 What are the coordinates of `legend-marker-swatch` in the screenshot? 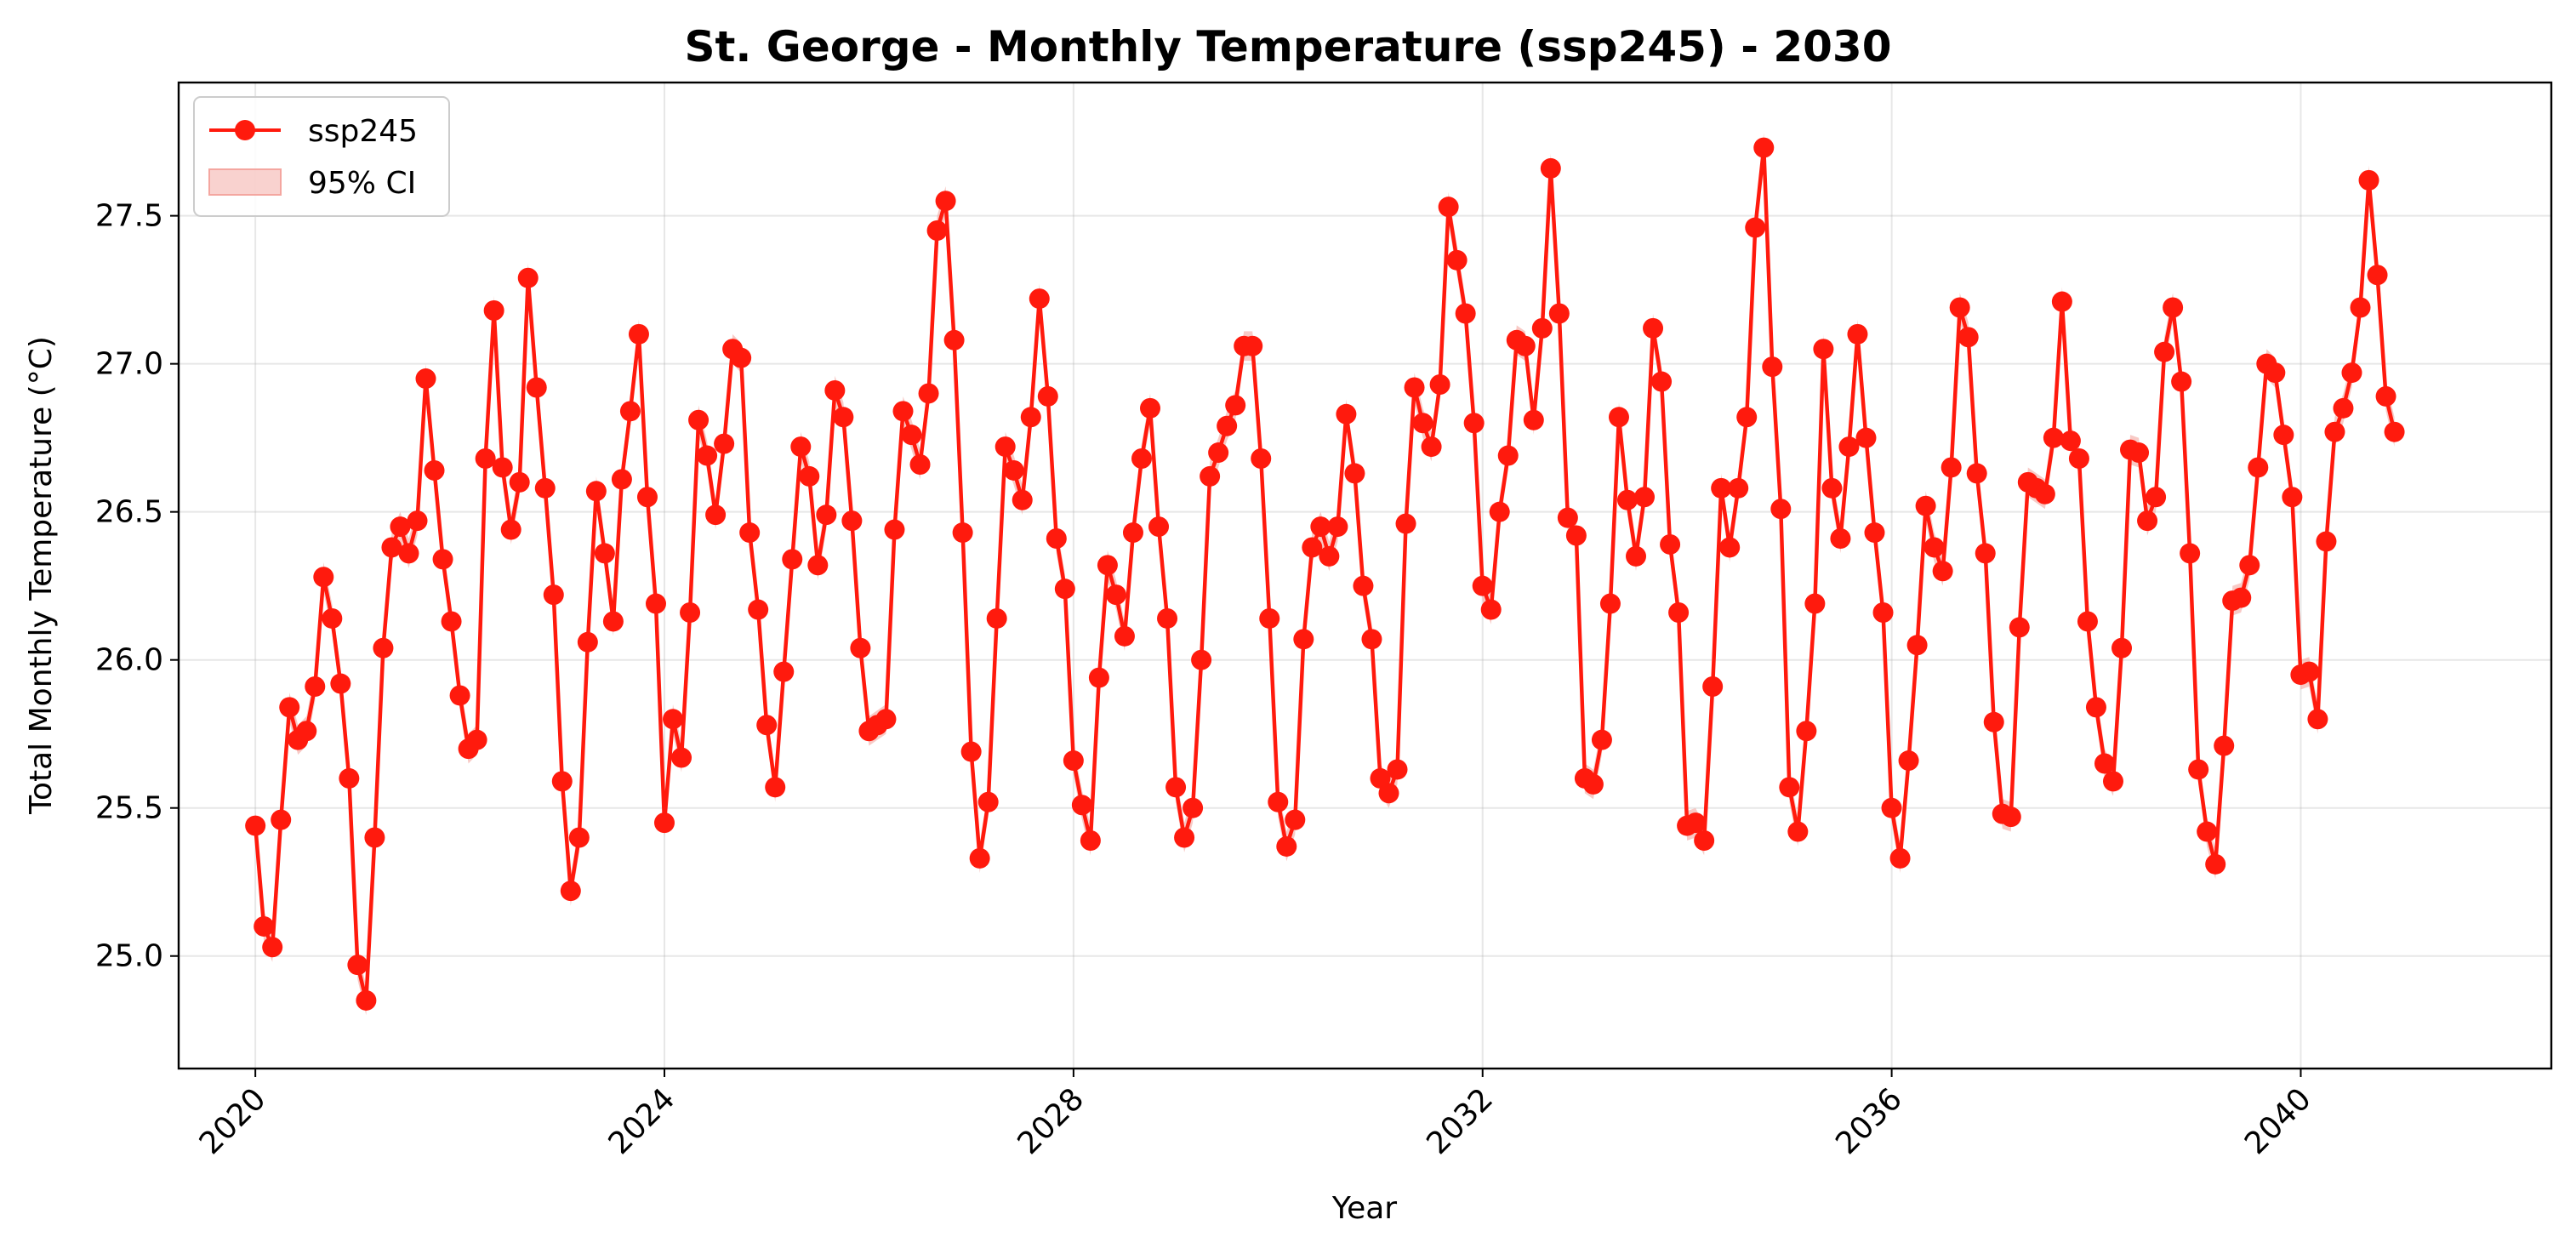 It's located at (245, 130).